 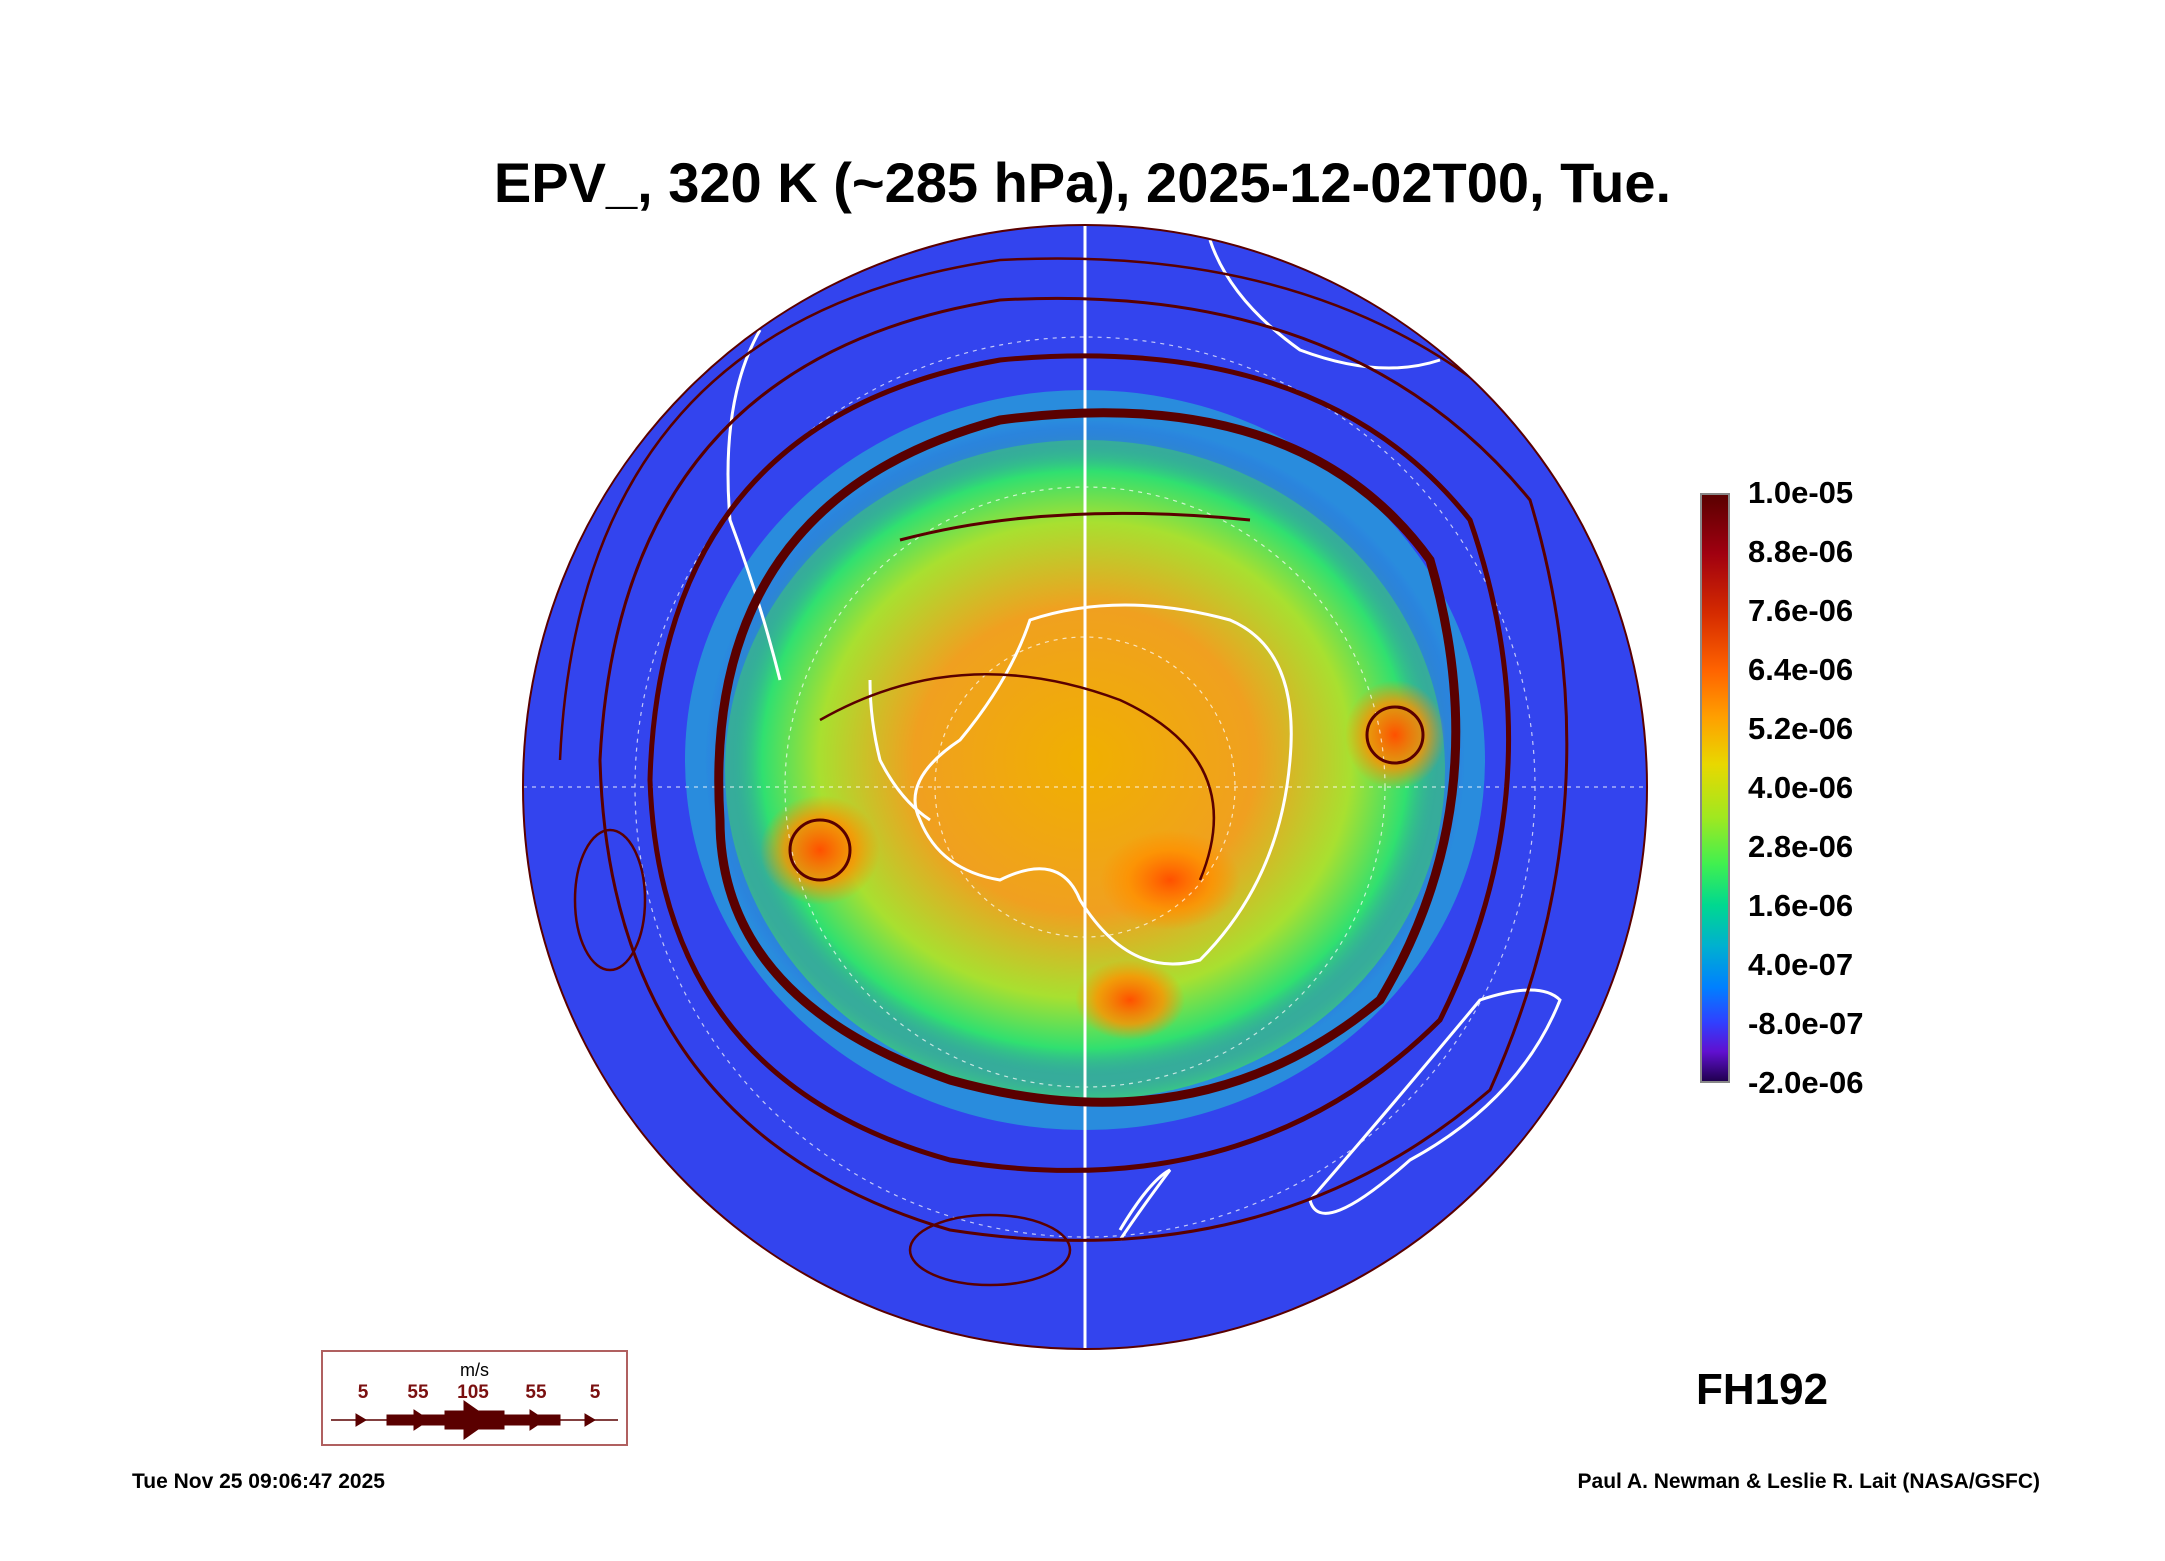 What do you see at coordinates (1762, 1389) in the screenshot?
I see `forecast-hour-label: FH192` at bounding box center [1762, 1389].